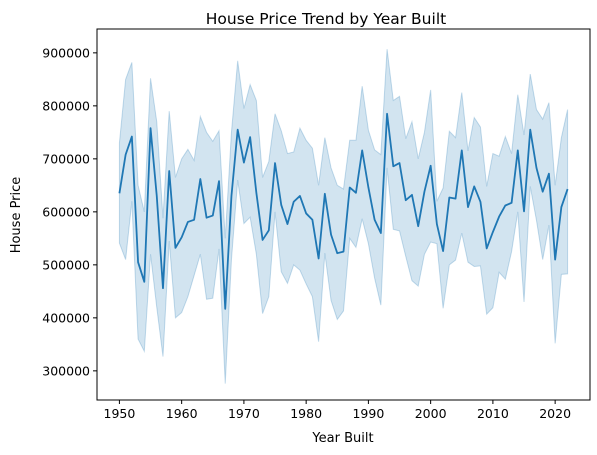 Image resolution: width=597 pixels, height=455 pixels. What do you see at coordinates (66, 264) in the screenshot?
I see `y-tick-label: 500000` at bounding box center [66, 264].